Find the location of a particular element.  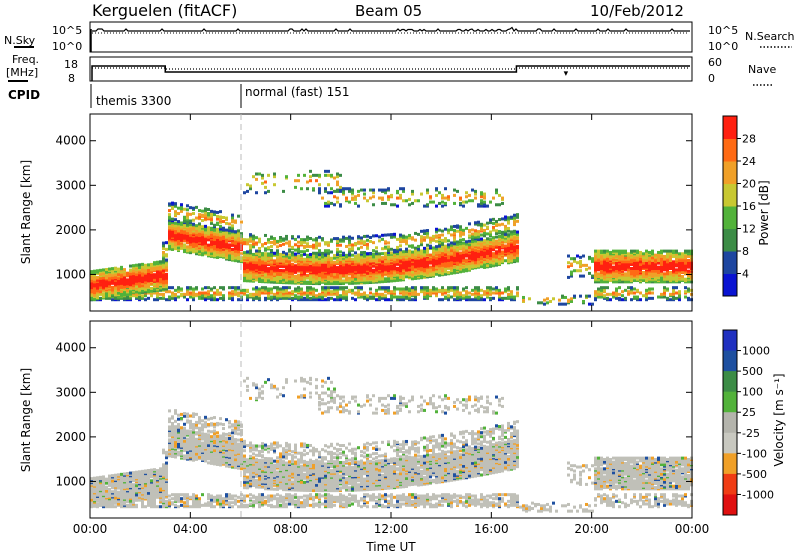

cpid-mode-1: themis 3300 is located at coordinates (133, 101).